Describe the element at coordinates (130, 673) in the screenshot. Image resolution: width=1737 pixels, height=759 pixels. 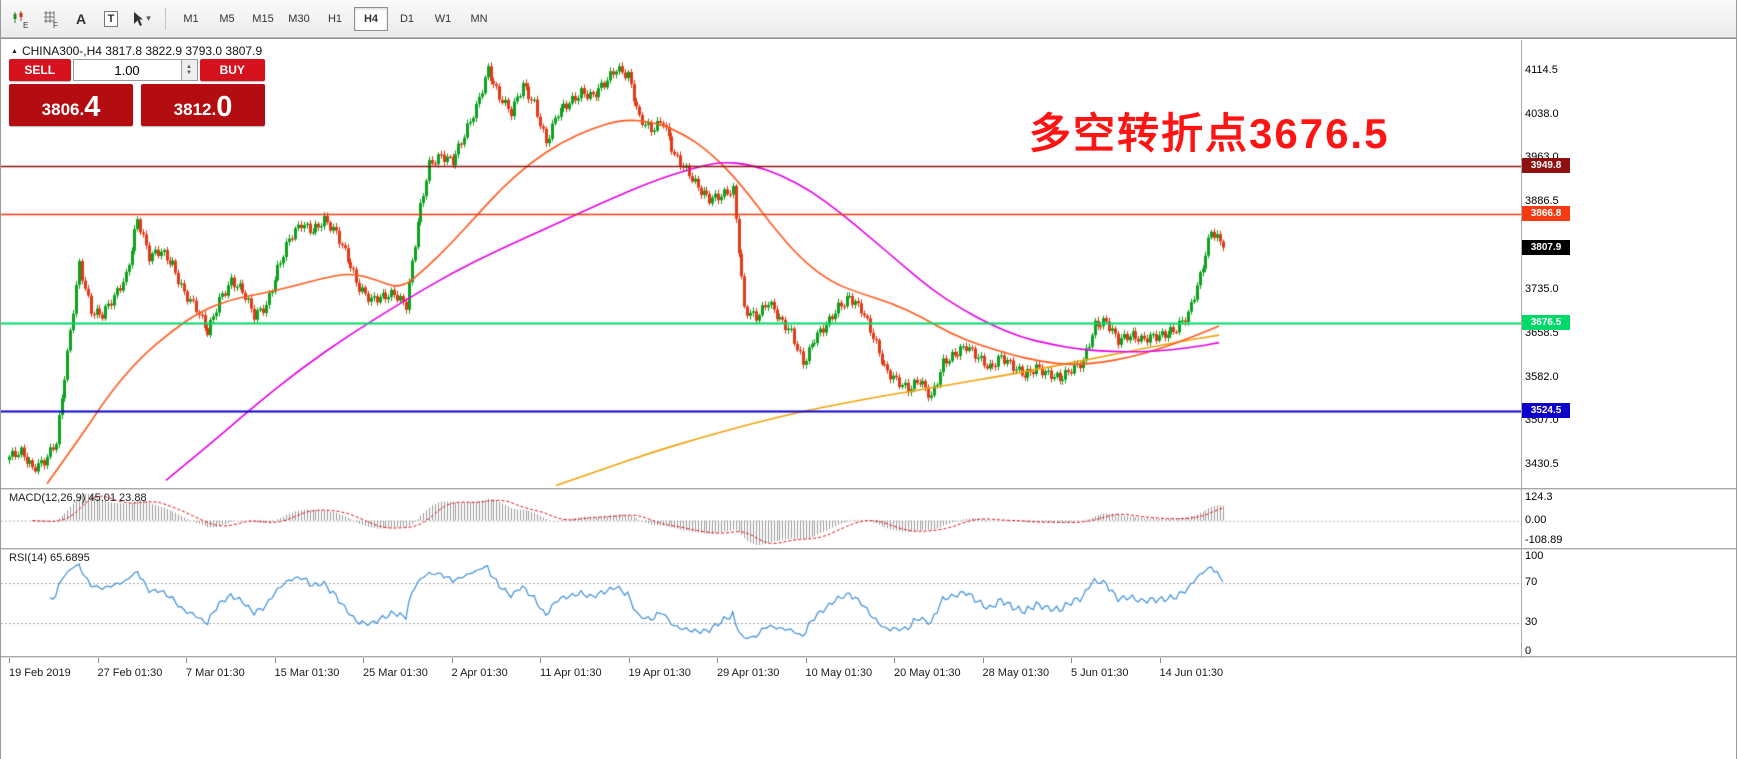
I see `time-axis-label: 27 Feb 01:30` at that location.